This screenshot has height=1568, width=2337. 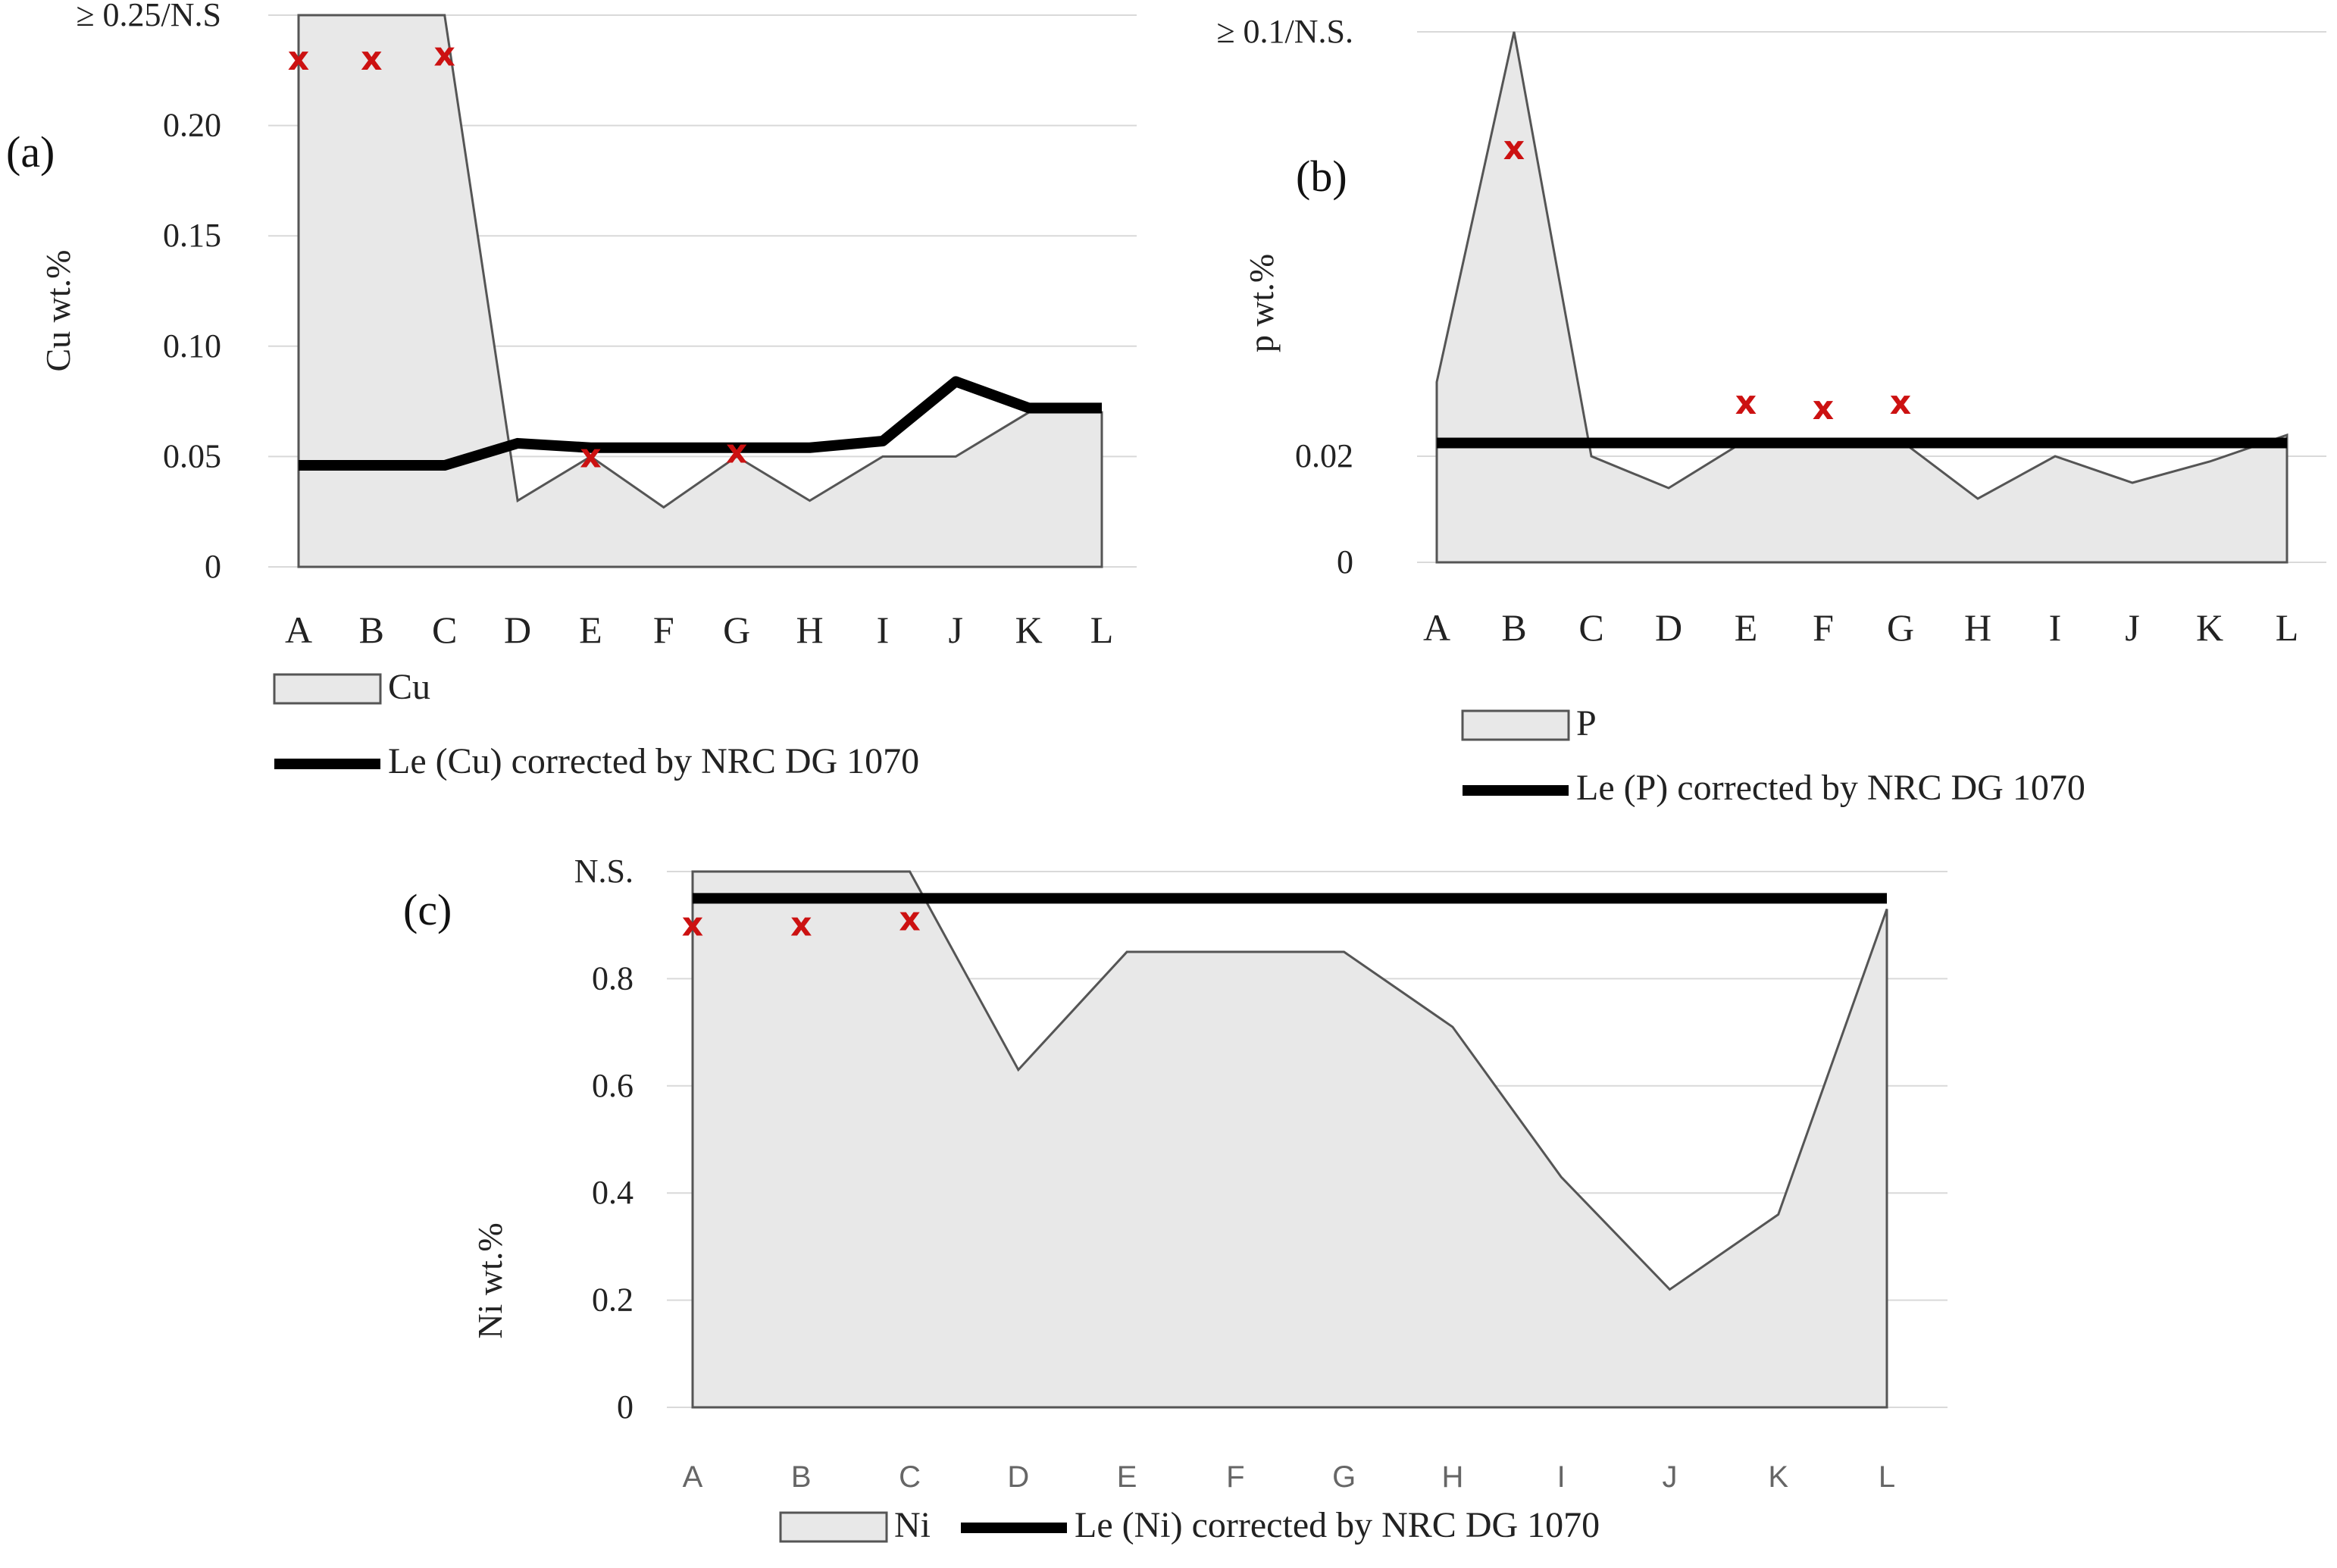 I want to click on y-tick-label: 0.05, so click(x=192, y=456).